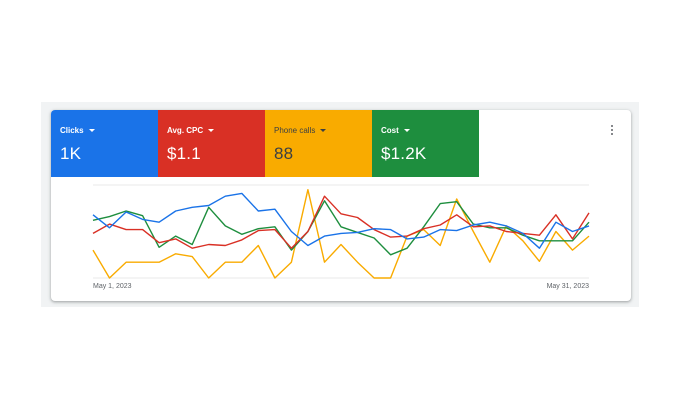  I want to click on metric-tile-clicks: Clicks 1K, so click(104, 143).